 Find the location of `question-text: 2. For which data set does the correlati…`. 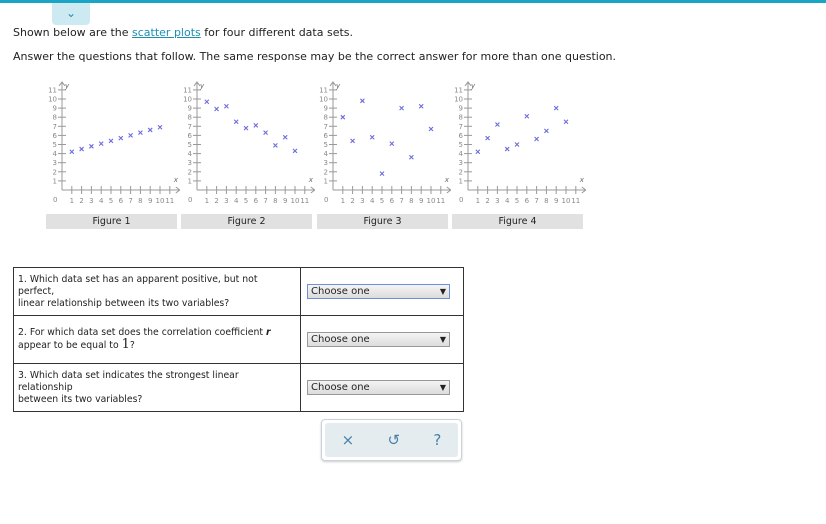

question-text: 2. For which data set does the correlati… is located at coordinates (142, 332).